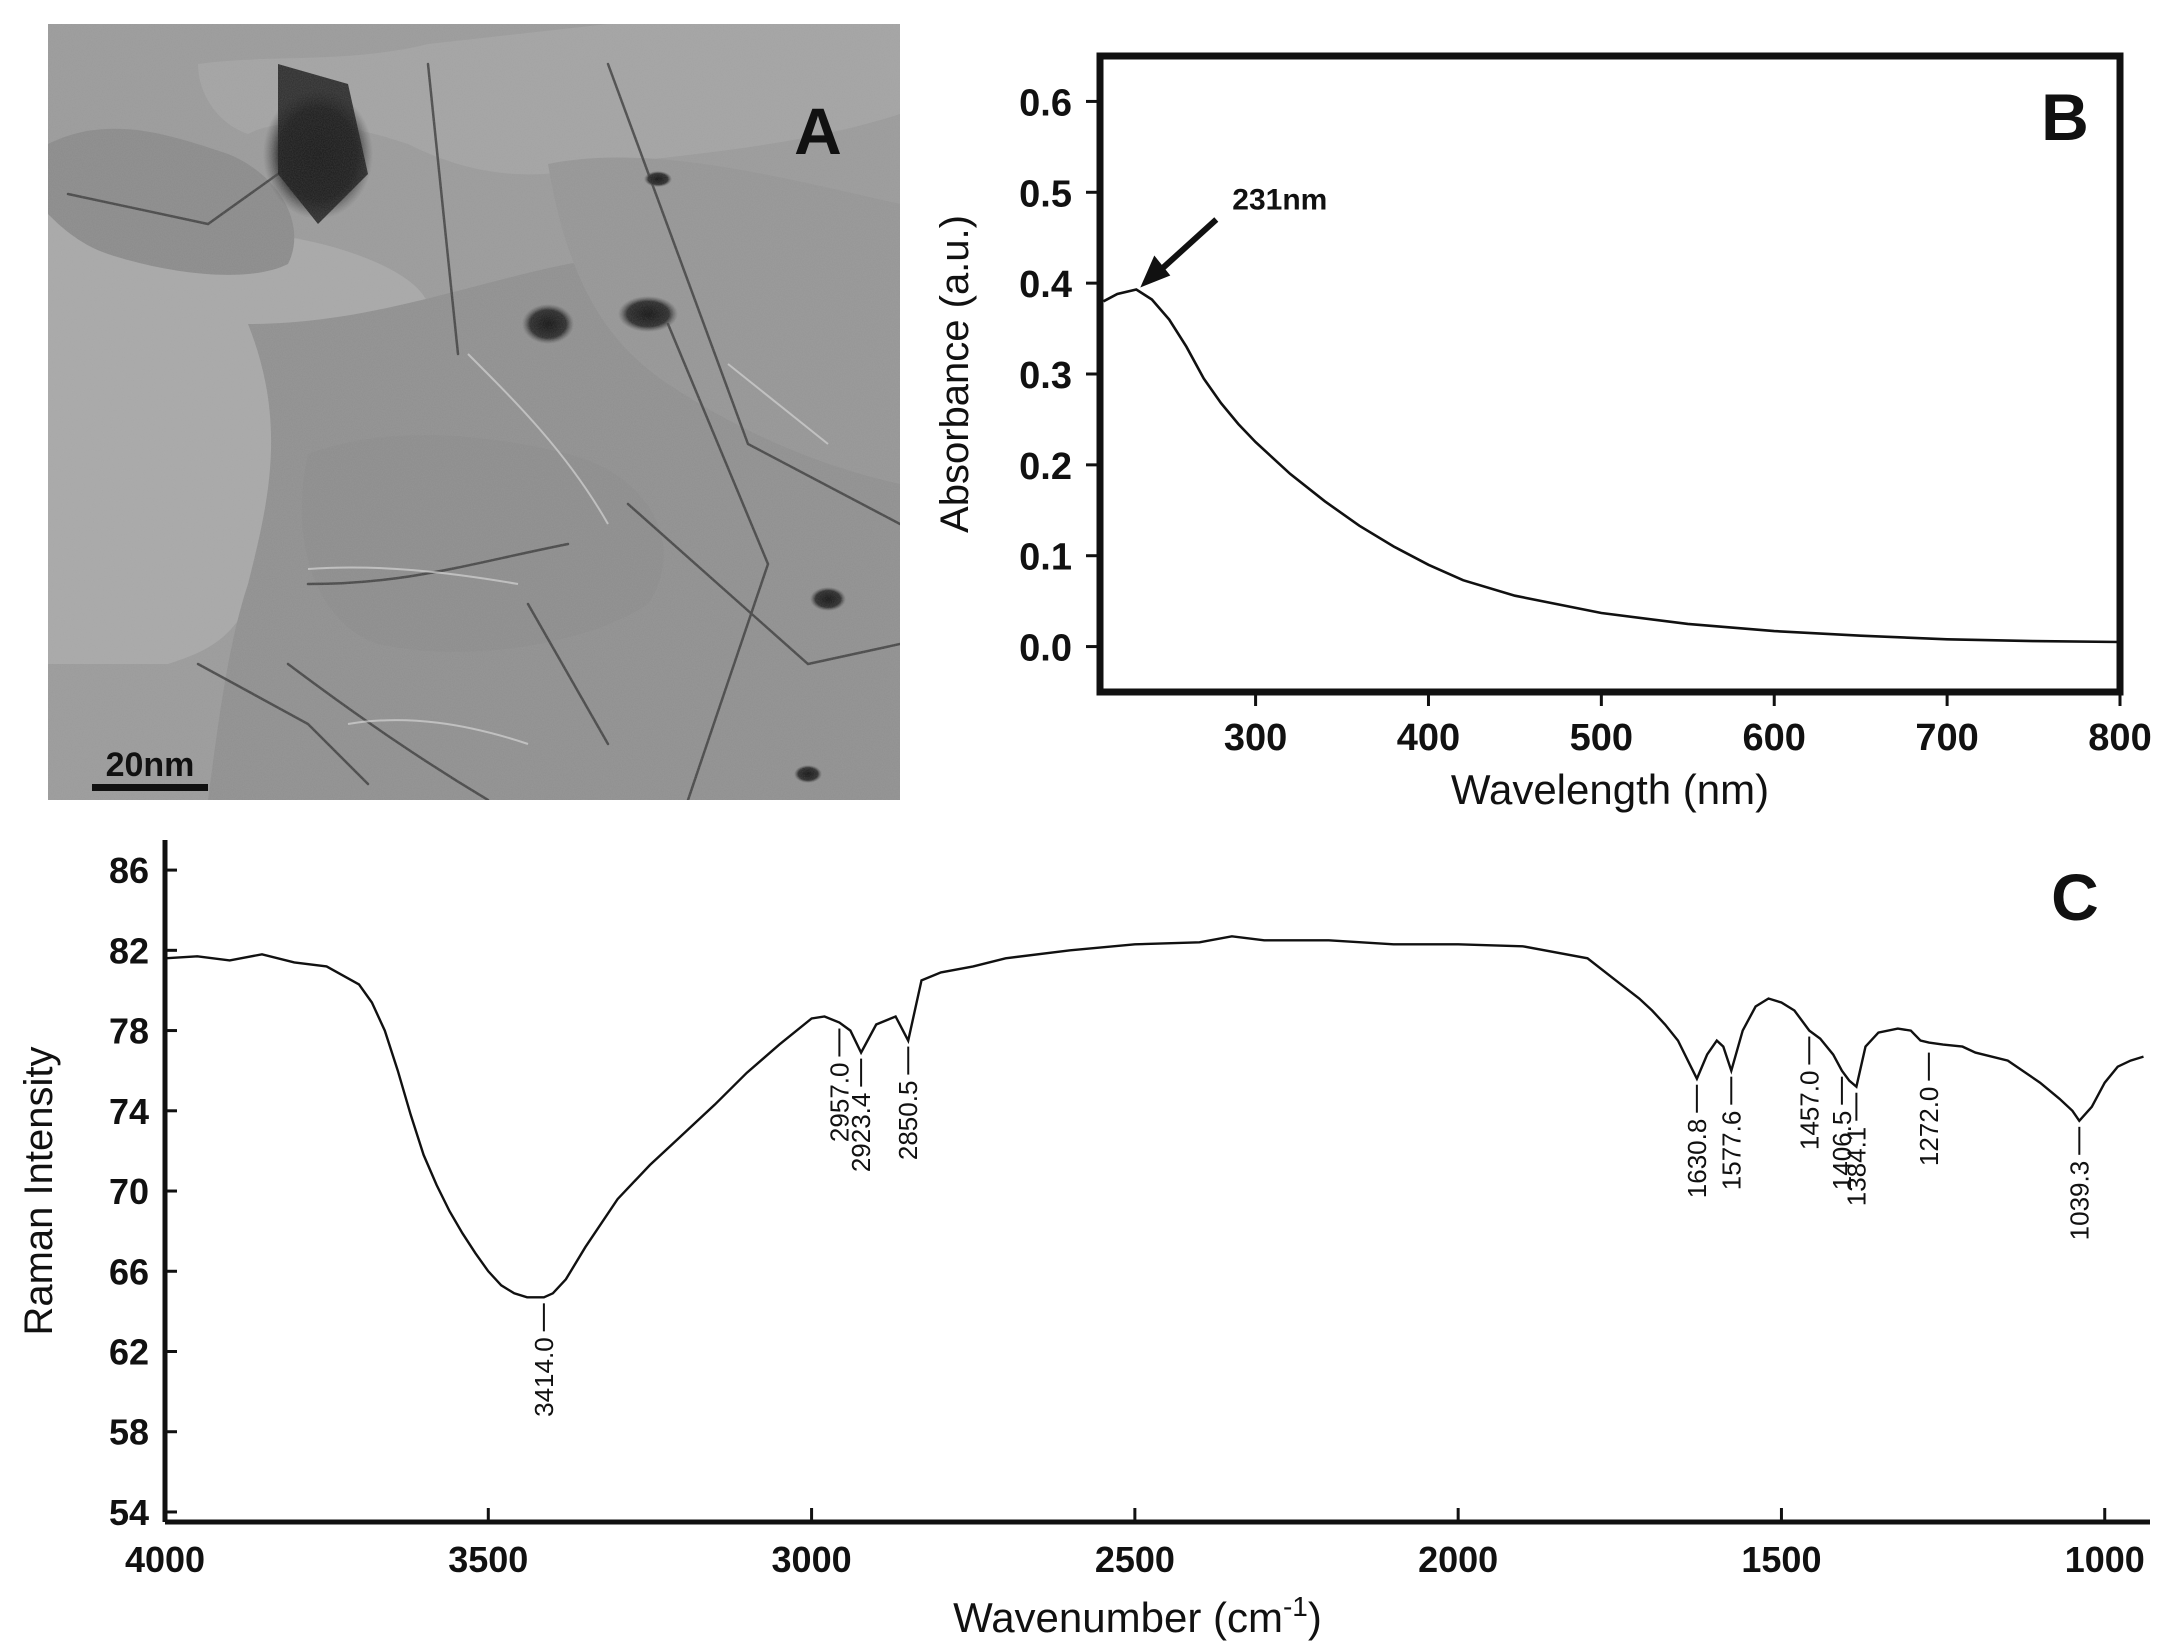 The height and width of the screenshot is (1651, 2168). What do you see at coordinates (129, 950) in the screenshot?
I see `y-tick-label: 82` at bounding box center [129, 950].